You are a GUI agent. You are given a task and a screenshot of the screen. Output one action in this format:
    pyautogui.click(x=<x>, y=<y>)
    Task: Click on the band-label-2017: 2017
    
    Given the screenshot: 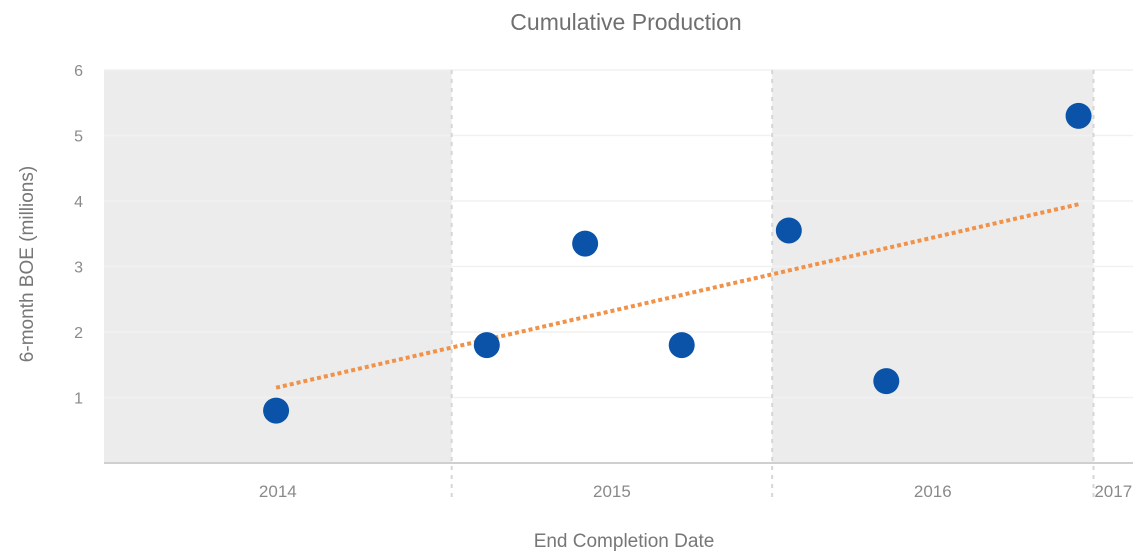 What is the action you would take?
    pyautogui.click(x=1113, y=491)
    